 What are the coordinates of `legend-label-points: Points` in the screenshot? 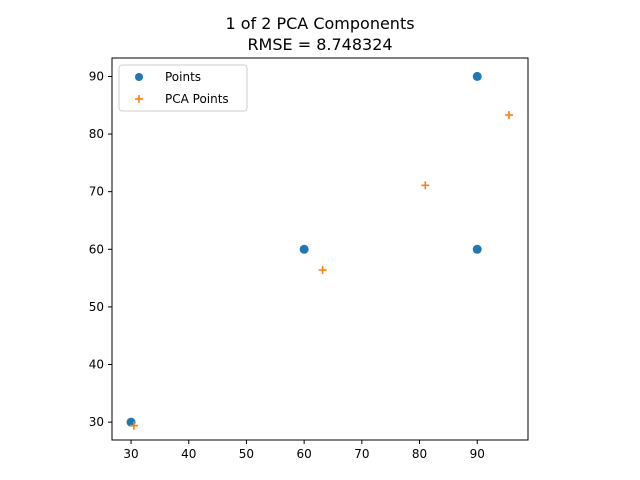 It's located at (183, 77).